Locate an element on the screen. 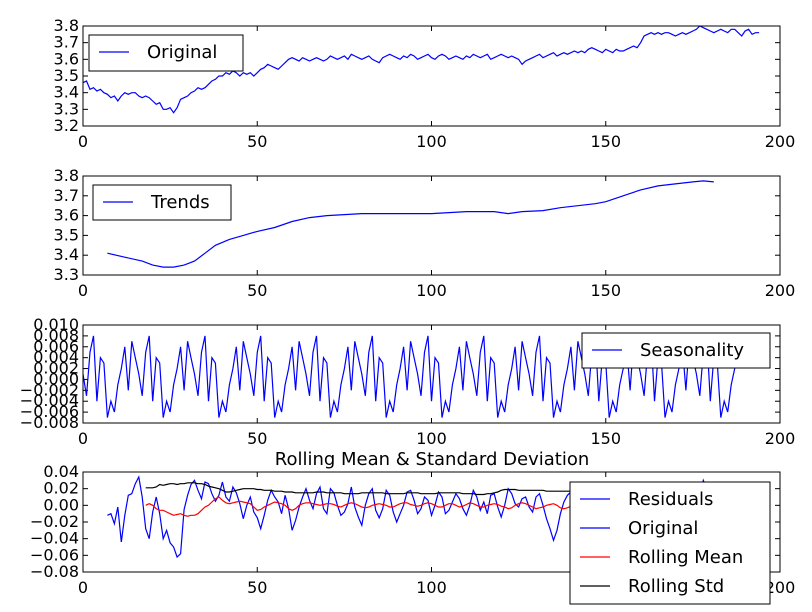  series-line-original is located at coordinates (421, 70).